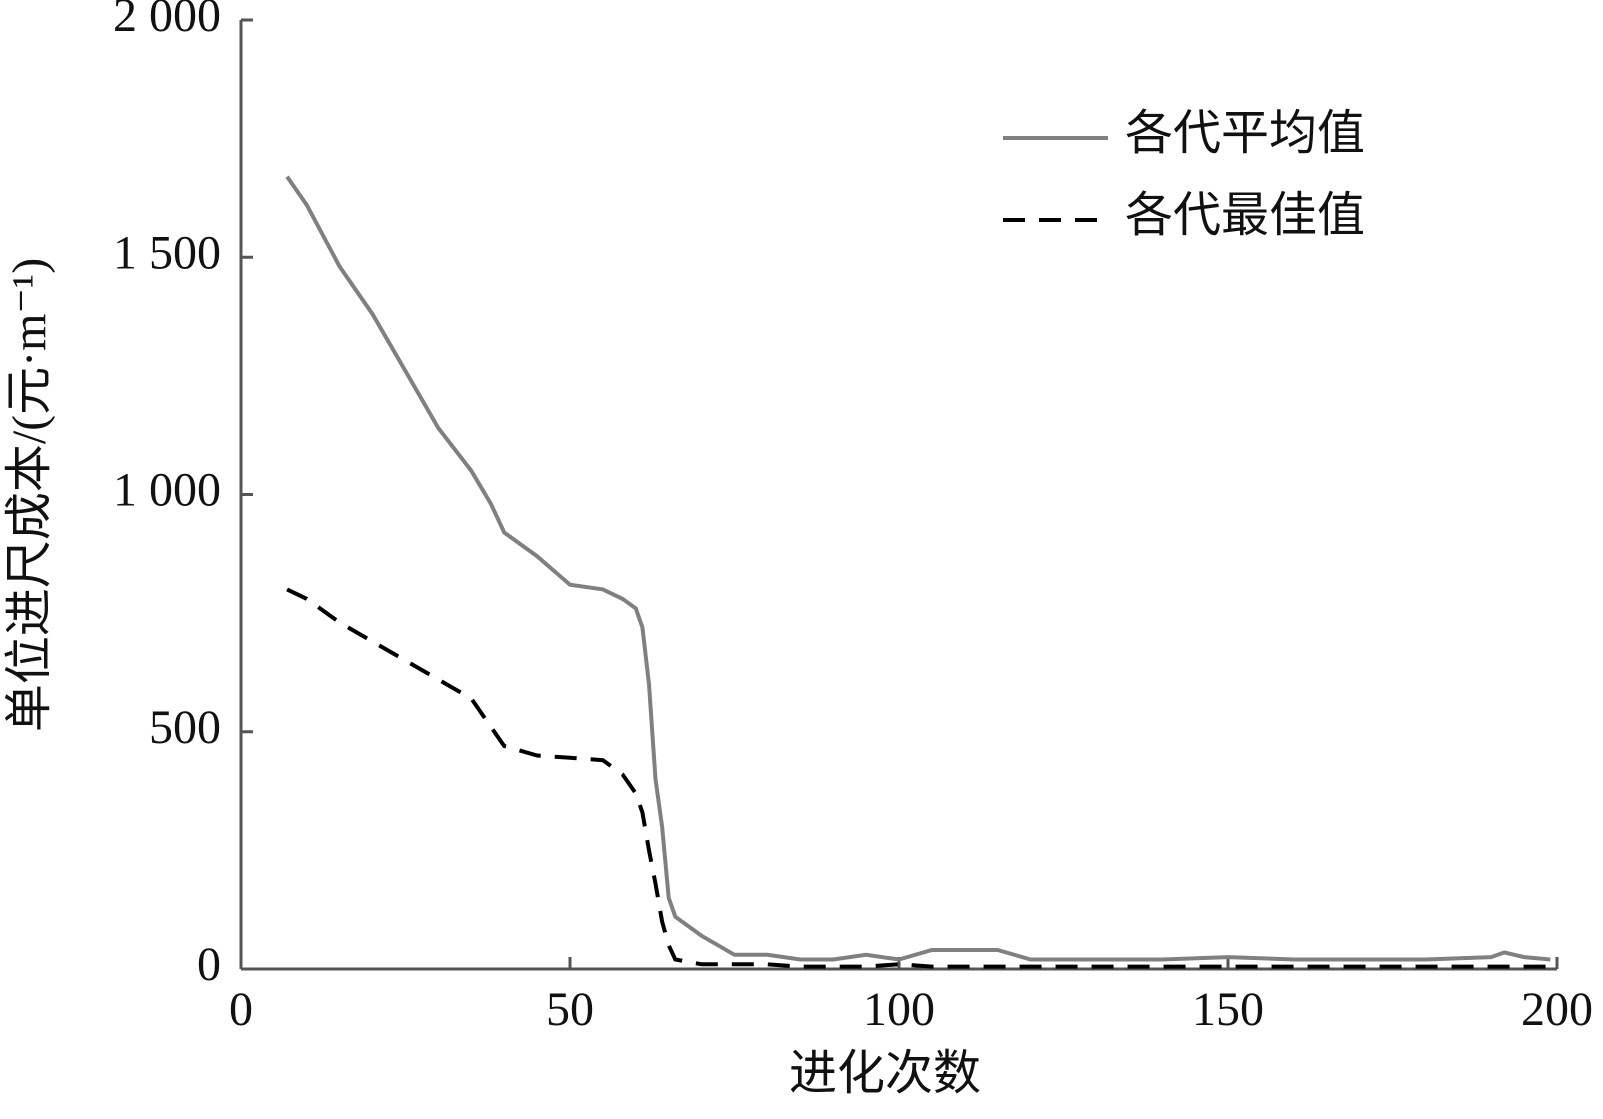  I want to click on x-tick-label: 200, so click(1557, 1009).